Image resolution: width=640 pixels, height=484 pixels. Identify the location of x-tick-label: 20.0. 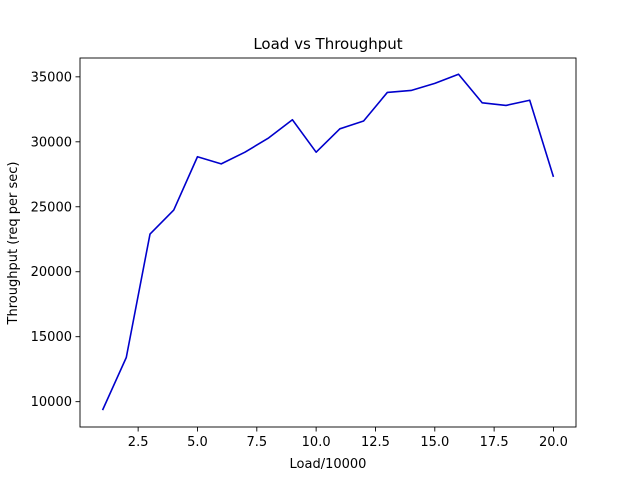
(553, 442).